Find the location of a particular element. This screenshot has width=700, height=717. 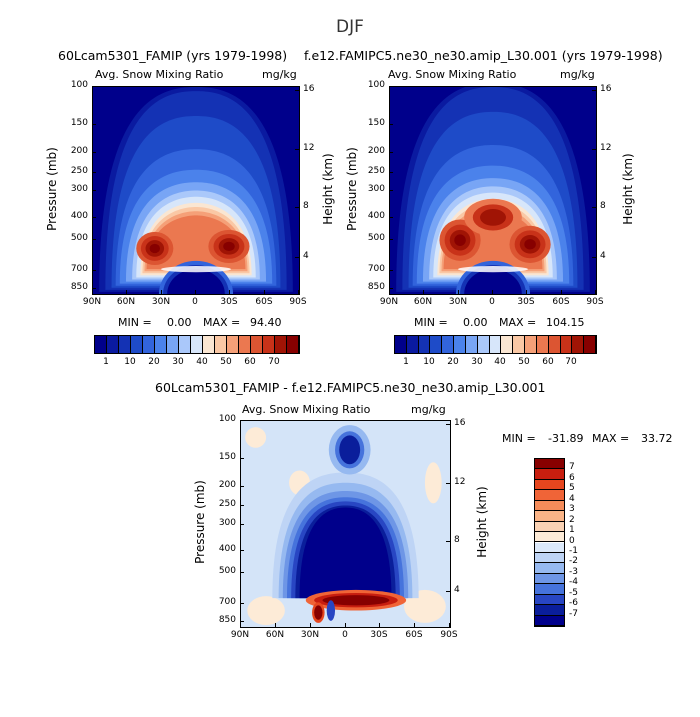

panel3-xtick-label: 30S is located at coordinates (379, 635).